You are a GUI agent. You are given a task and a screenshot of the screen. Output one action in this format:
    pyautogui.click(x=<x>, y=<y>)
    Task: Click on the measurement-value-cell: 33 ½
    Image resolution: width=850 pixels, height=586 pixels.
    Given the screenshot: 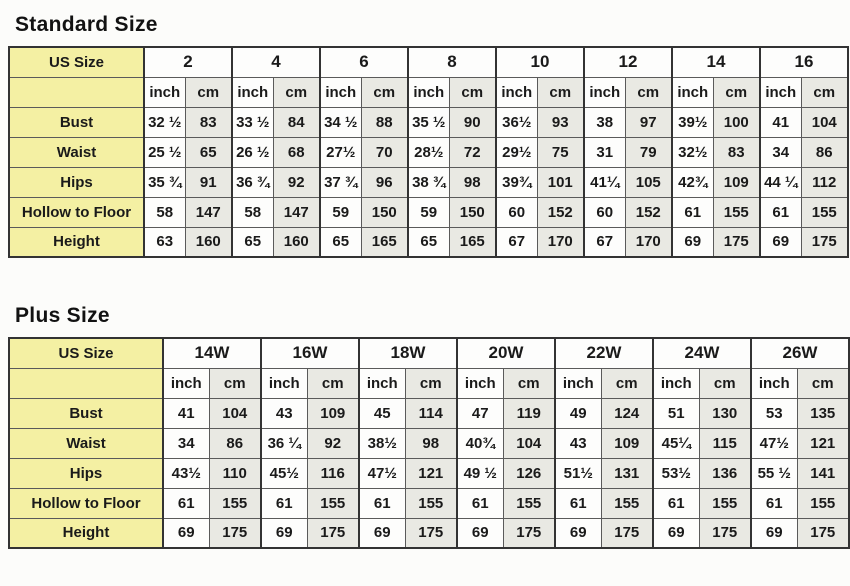 What is the action you would take?
    pyautogui.click(x=252, y=122)
    